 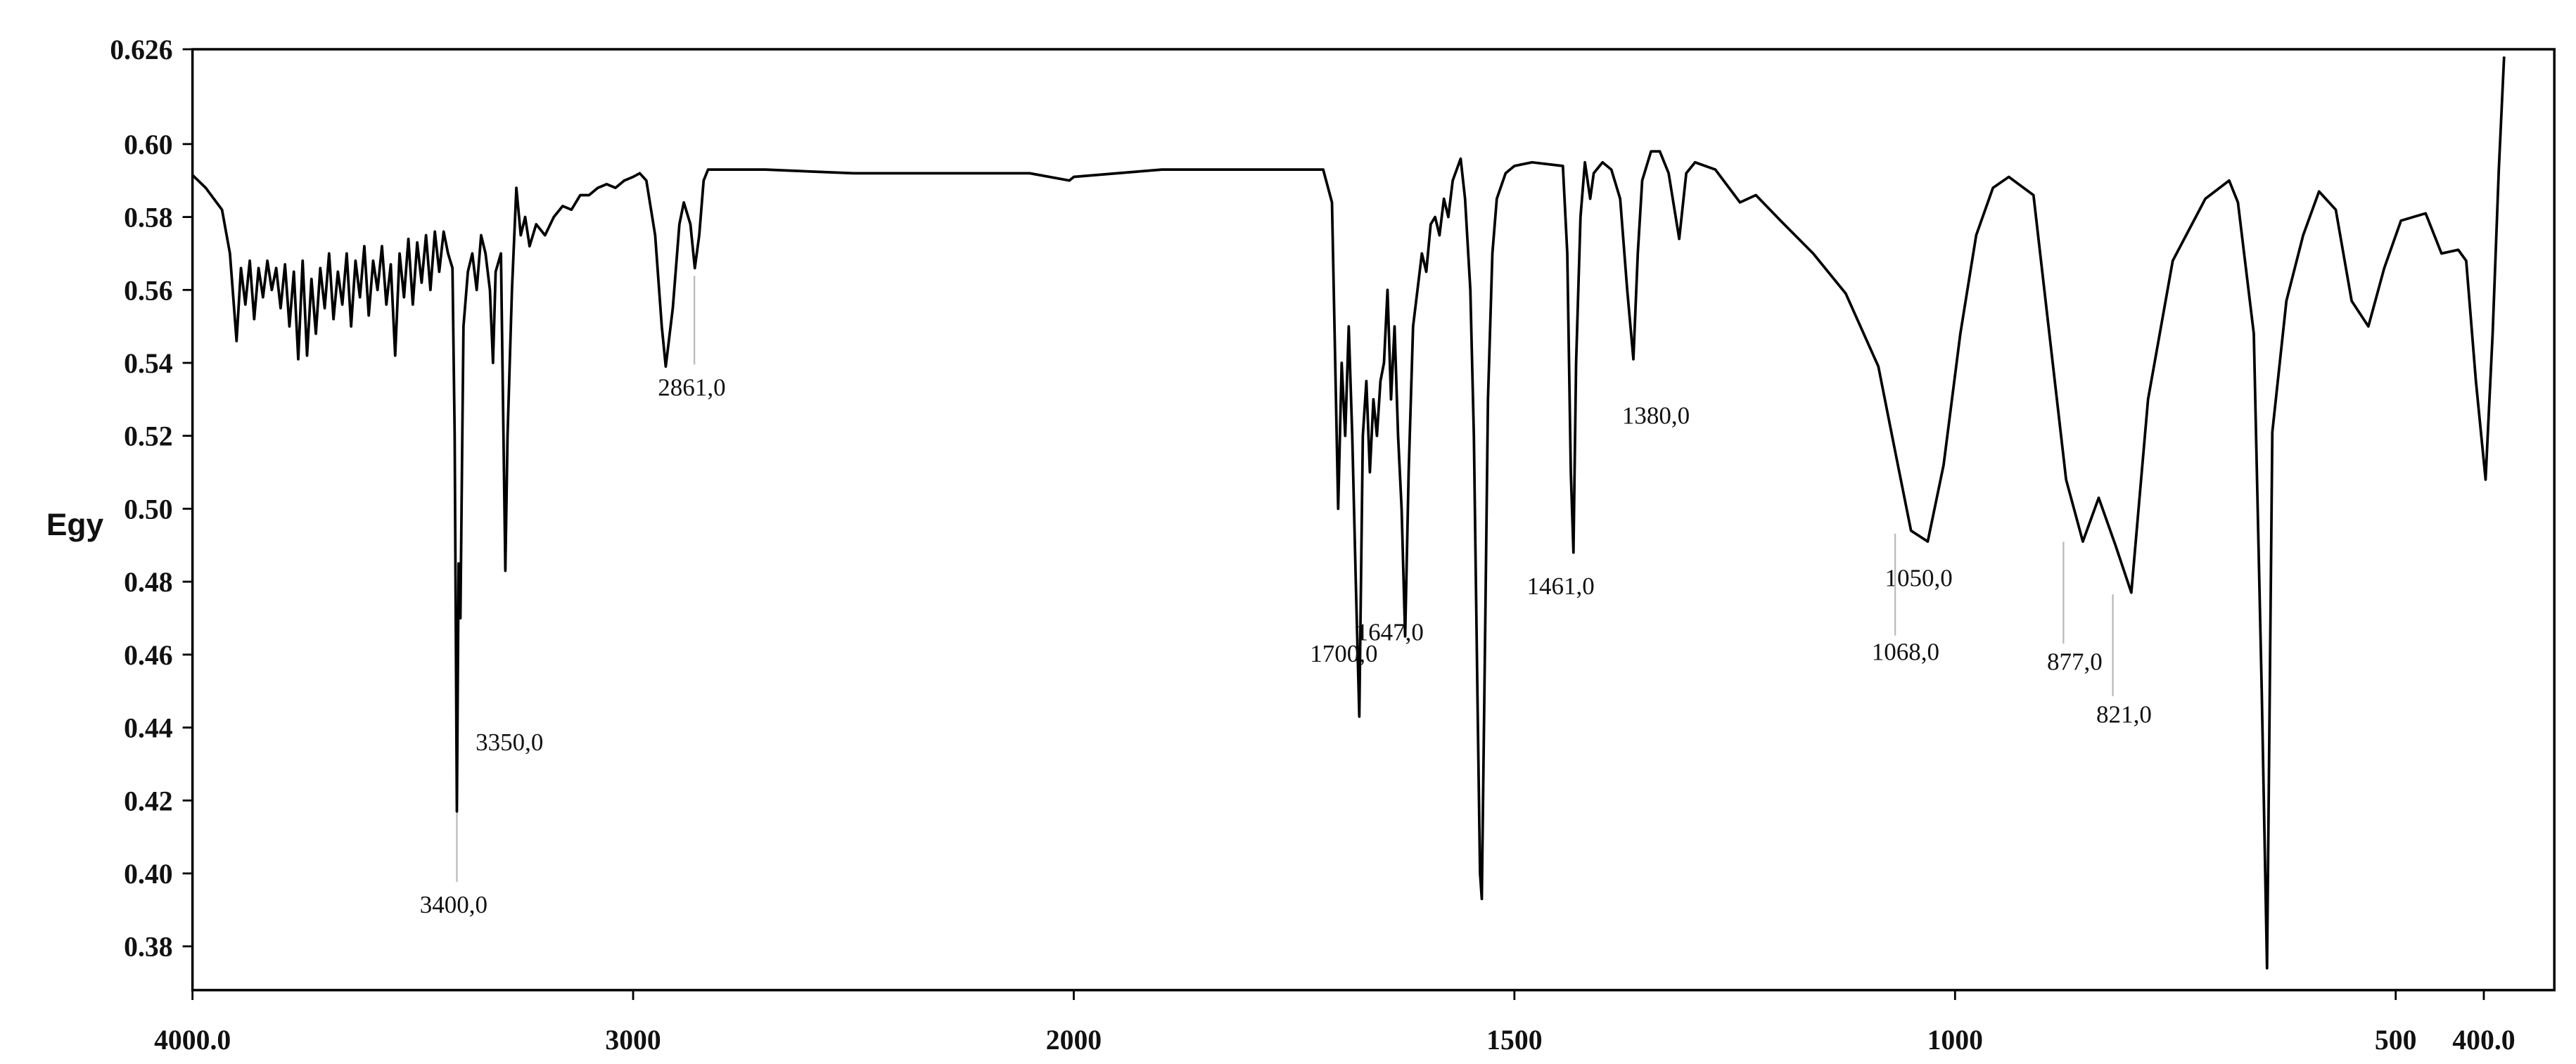 I want to click on x-tick-label: 1500, so click(x=1514, y=1040).